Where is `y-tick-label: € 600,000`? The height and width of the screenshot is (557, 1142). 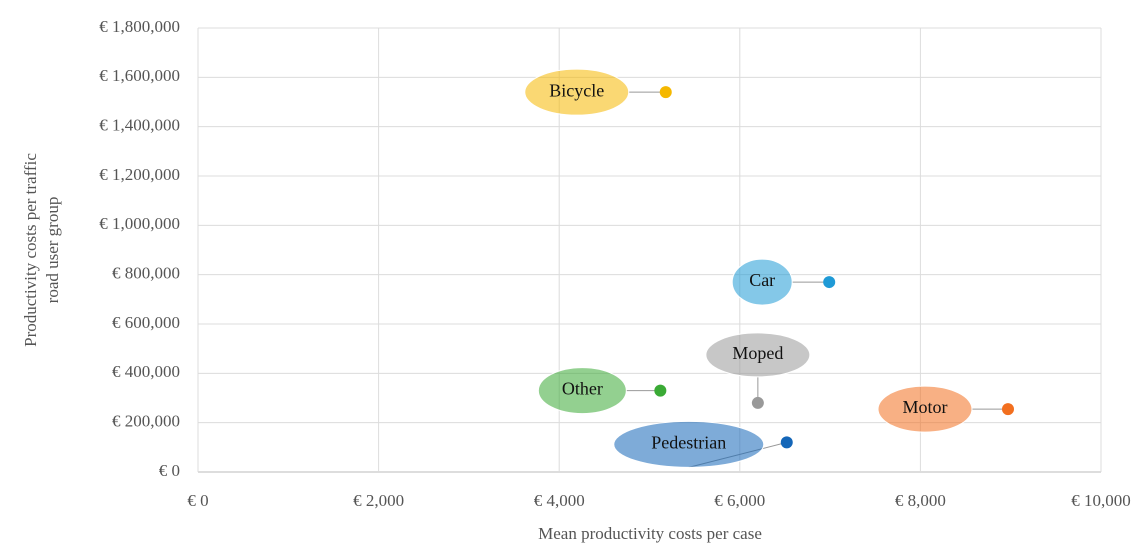
y-tick-label: € 600,000 is located at coordinates (146, 322).